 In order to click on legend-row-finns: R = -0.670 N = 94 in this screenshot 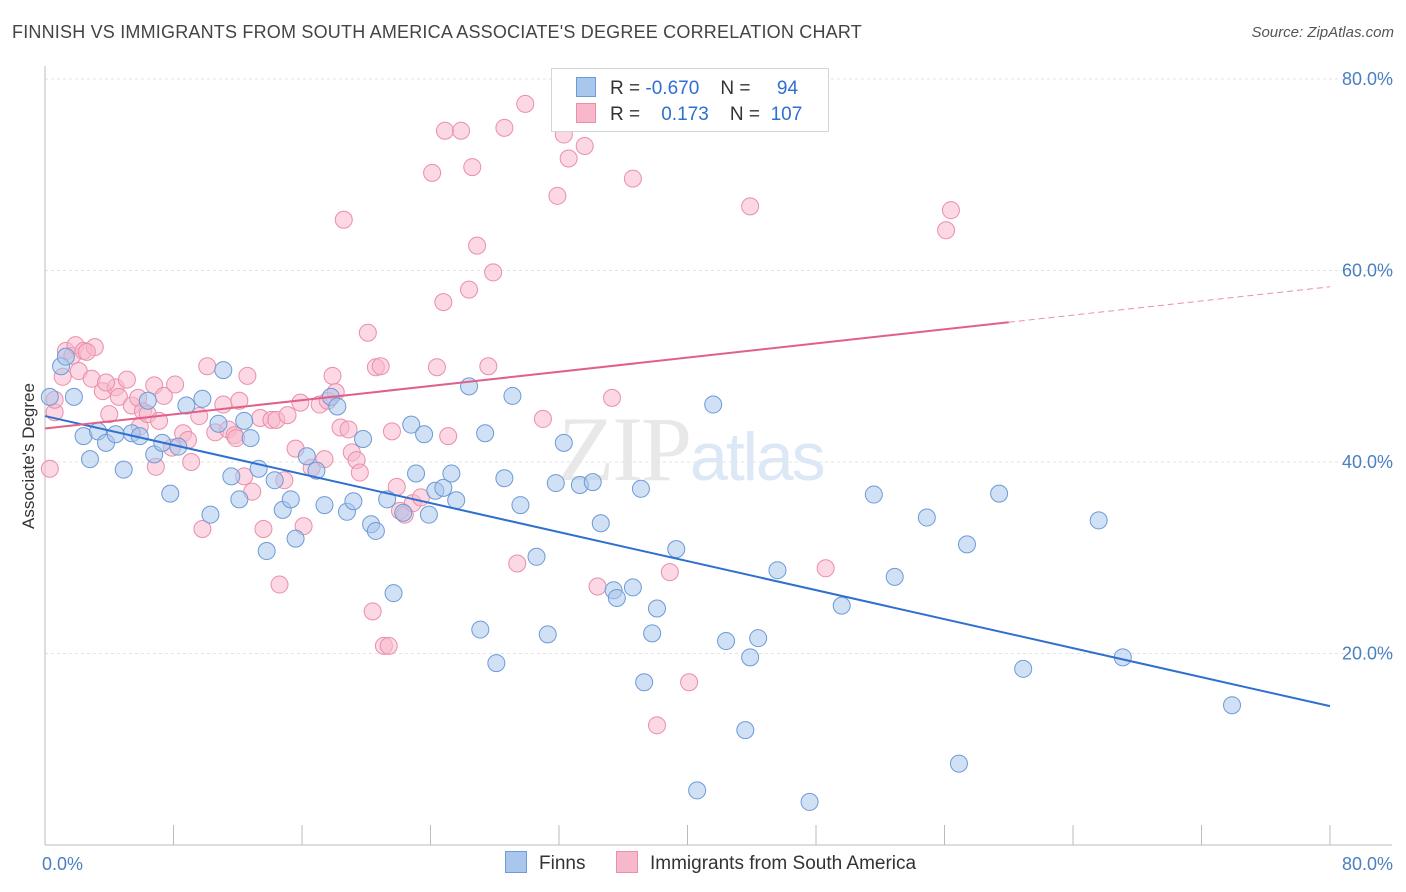, I will do `click(687, 89)`.